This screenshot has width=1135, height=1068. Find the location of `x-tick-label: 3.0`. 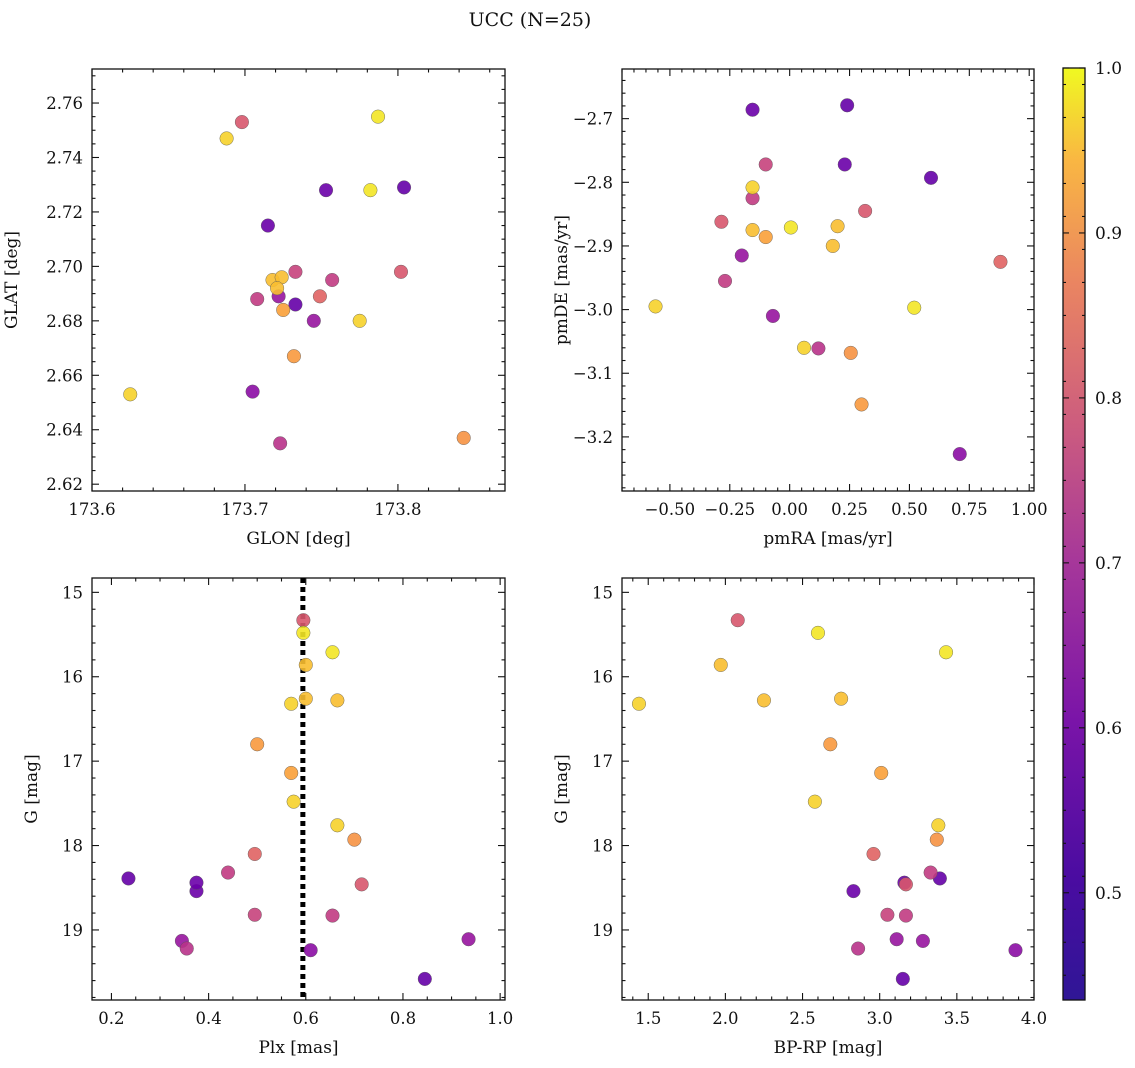

x-tick-label: 3.0 is located at coordinates (880, 1018).